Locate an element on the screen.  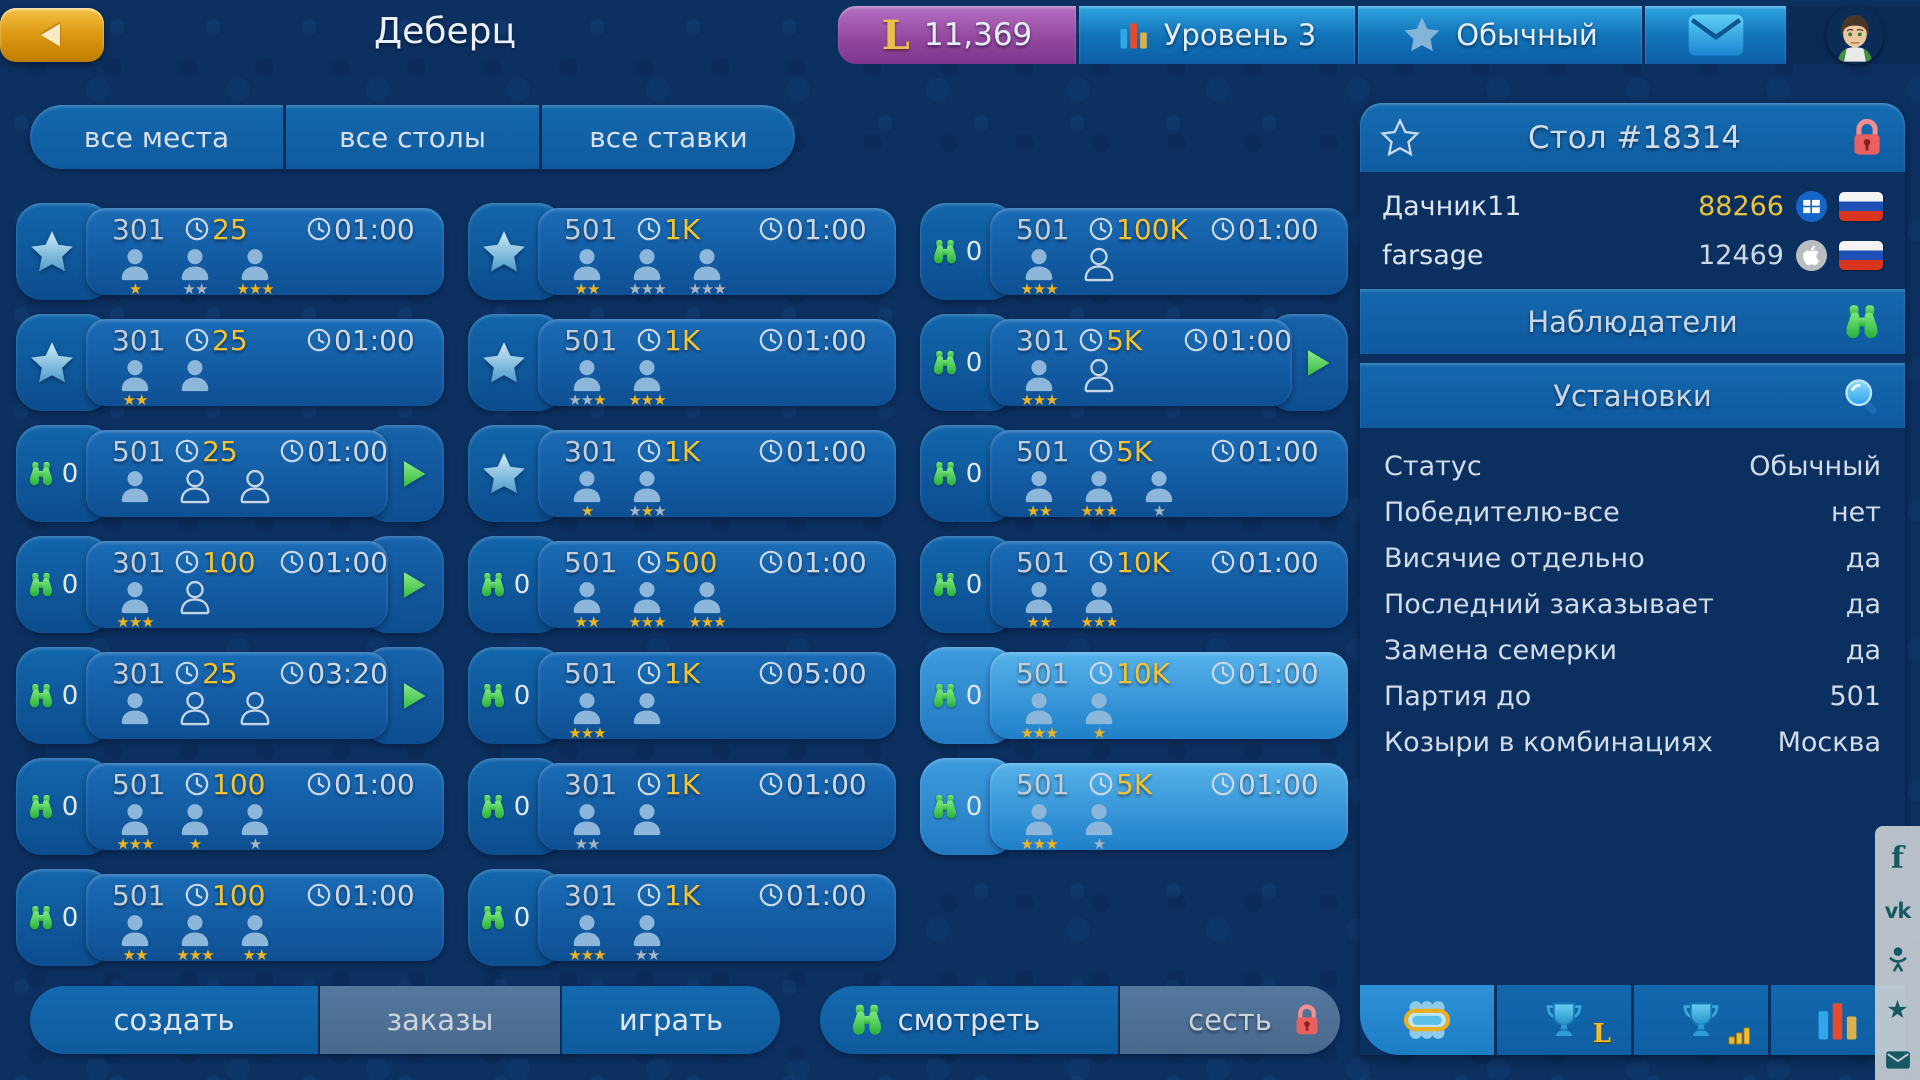
move-time: 01:00 is located at coordinates (374, 340).